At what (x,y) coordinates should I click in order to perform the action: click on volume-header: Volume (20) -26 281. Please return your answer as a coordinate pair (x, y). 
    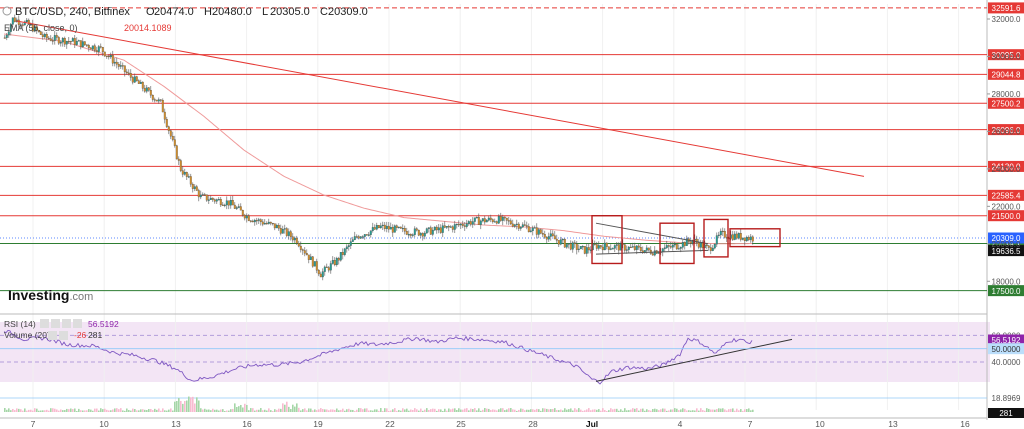
    Looking at the image, I should click on (53, 335).